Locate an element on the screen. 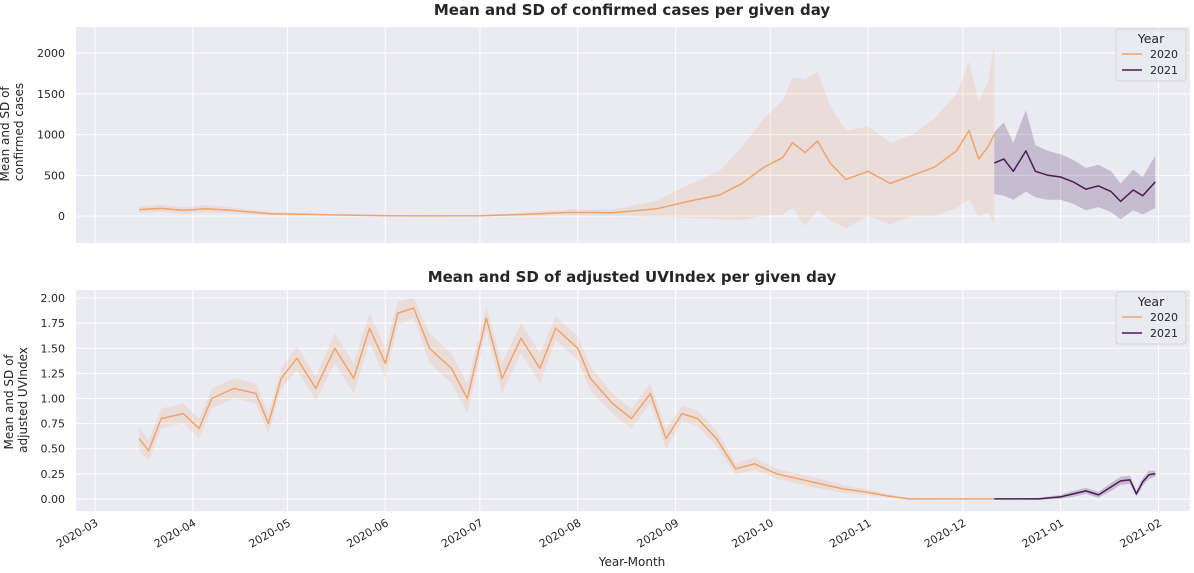 The image size is (1194, 573). y-tick-label: 1000 is located at coordinates (51, 135).